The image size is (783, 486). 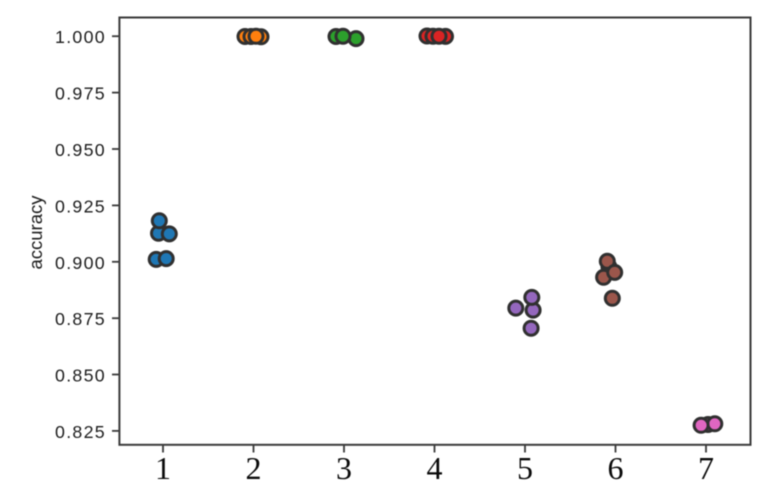 I want to click on svg-text: 5, so click(x=525, y=468).